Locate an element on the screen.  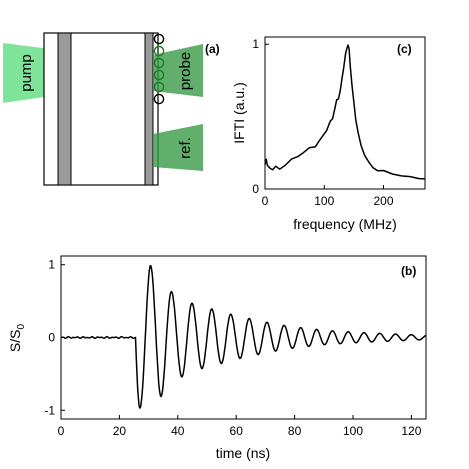
spectrum-line is located at coordinates (345, 112).